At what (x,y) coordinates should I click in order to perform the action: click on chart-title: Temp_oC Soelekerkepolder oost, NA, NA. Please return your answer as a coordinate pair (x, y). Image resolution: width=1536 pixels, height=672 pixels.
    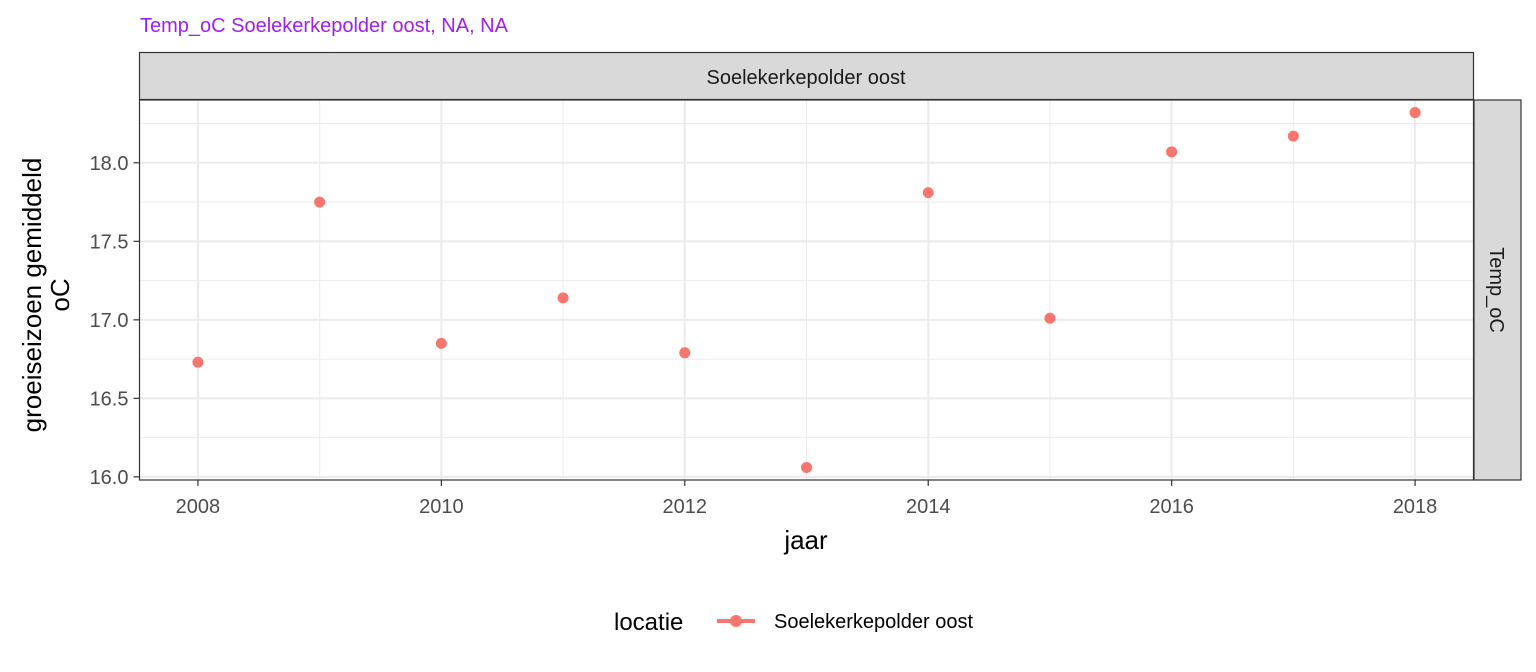
    Looking at the image, I should click on (324, 26).